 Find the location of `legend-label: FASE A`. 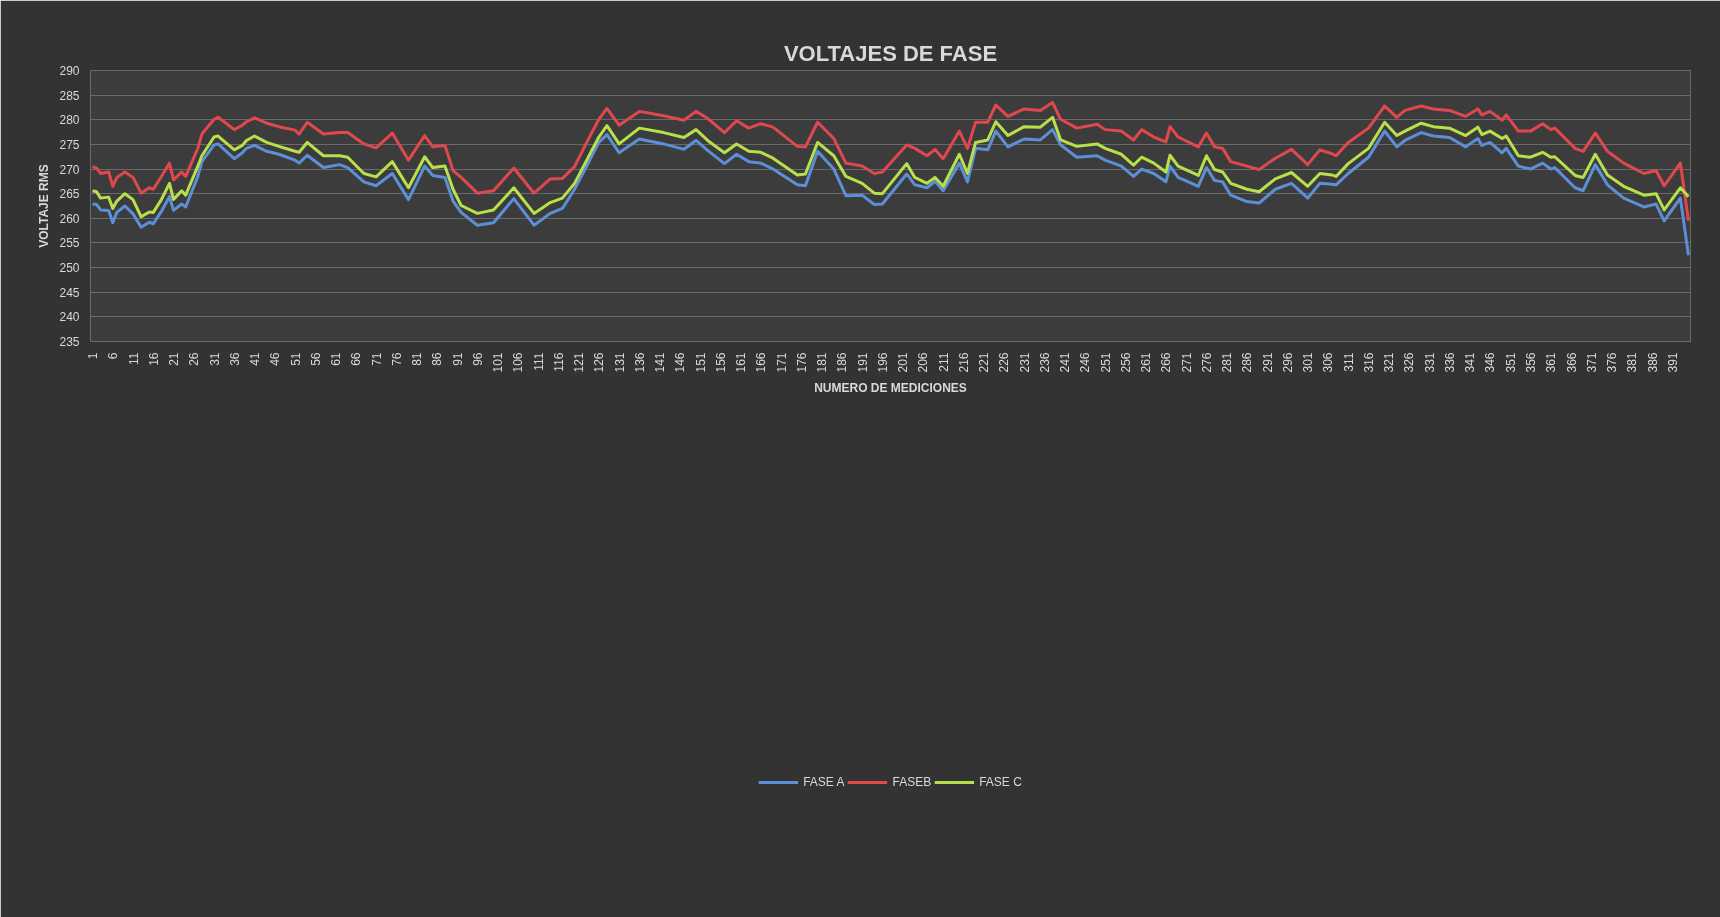

legend-label: FASE A is located at coordinates (824, 782).